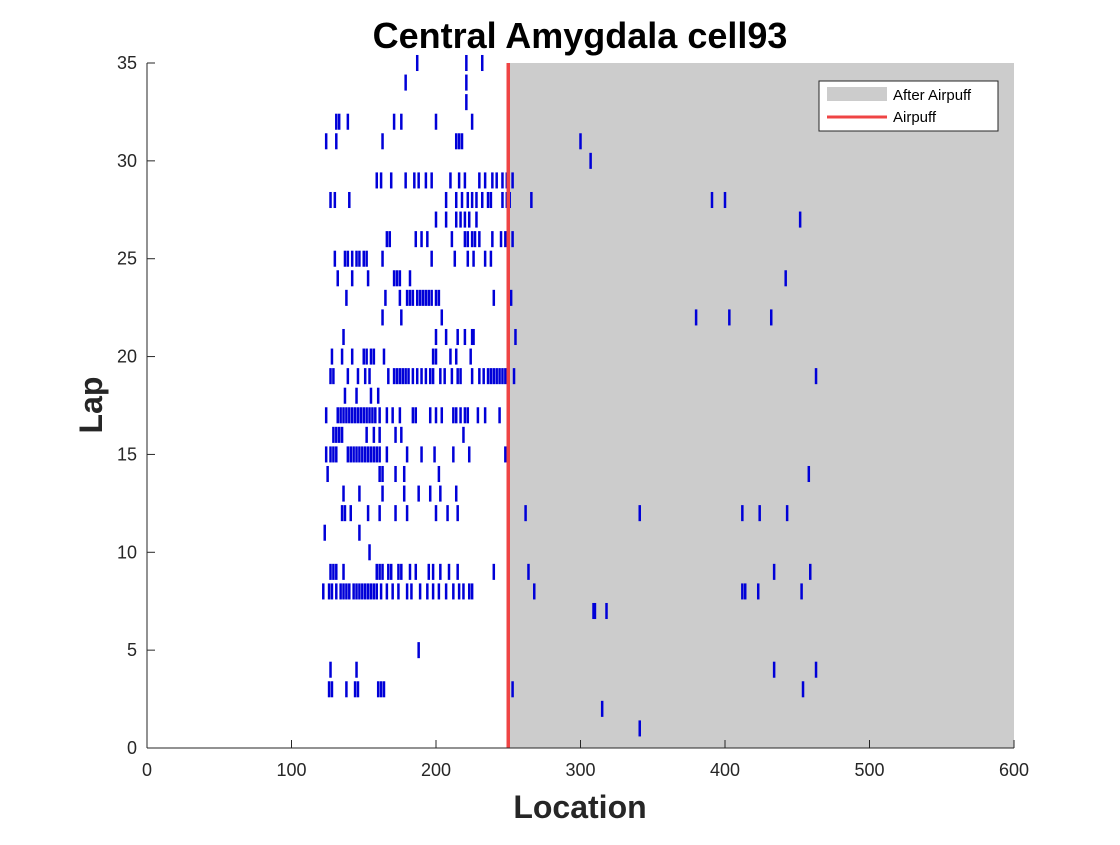 This screenshot has width=1120, height=845. What do you see at coordinates (869, 770) in the screenshot?
I see `x-tick-label: 500` at bounding box center [869, 770].